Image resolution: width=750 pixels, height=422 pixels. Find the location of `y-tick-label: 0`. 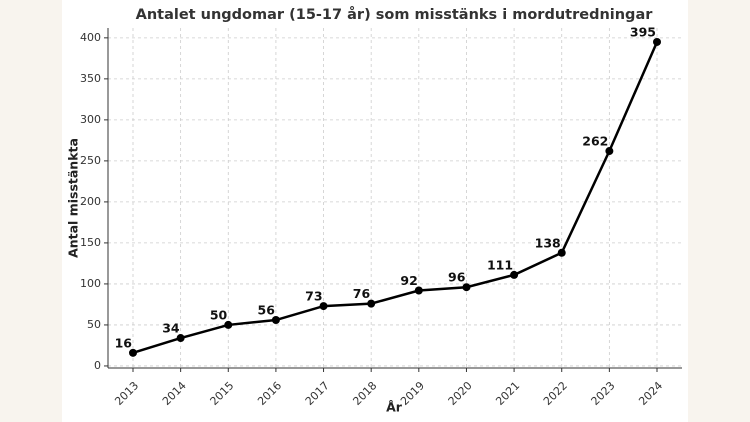

y-tick-label: 0 is located at coordinates (97, 365).